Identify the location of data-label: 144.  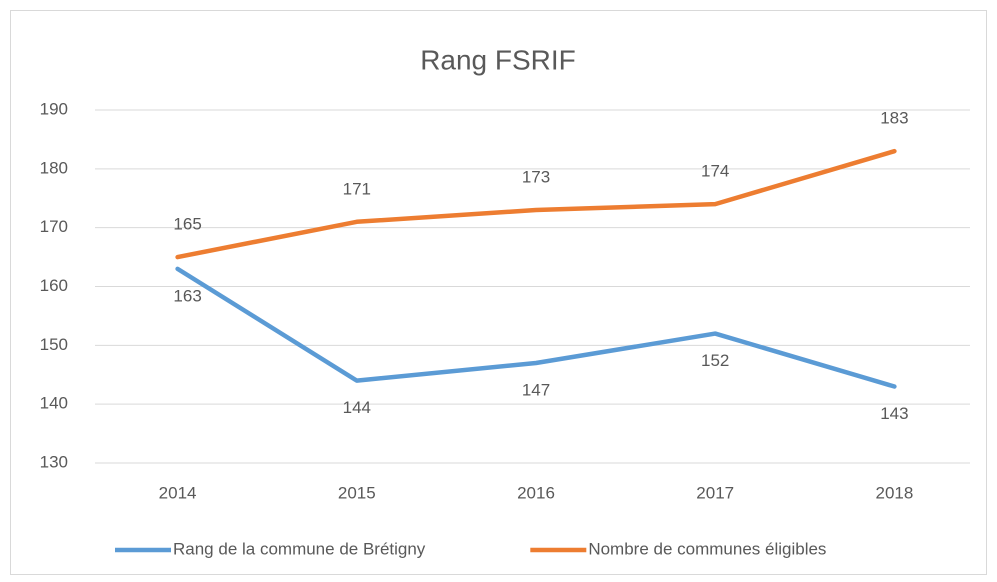
(357, 407).